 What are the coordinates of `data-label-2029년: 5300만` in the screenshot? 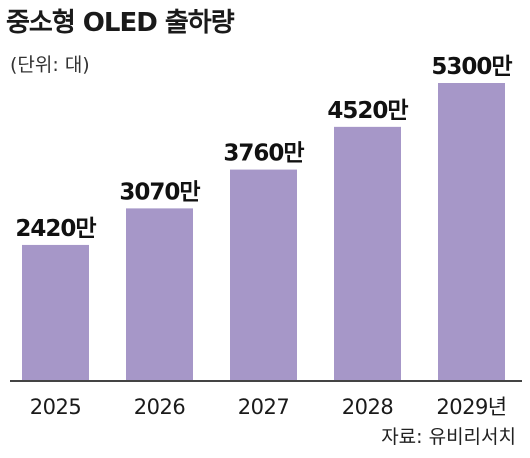 It's located at (471, 67).